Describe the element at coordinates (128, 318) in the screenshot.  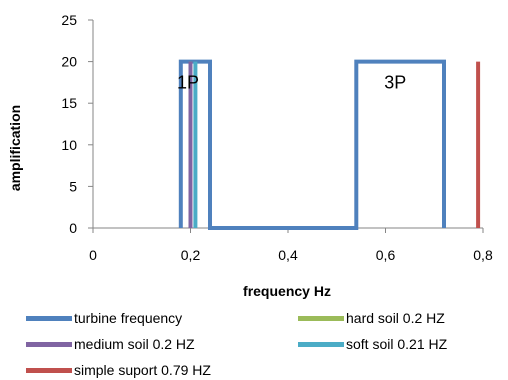
I see `legend-label: turbine frequency` at that location.